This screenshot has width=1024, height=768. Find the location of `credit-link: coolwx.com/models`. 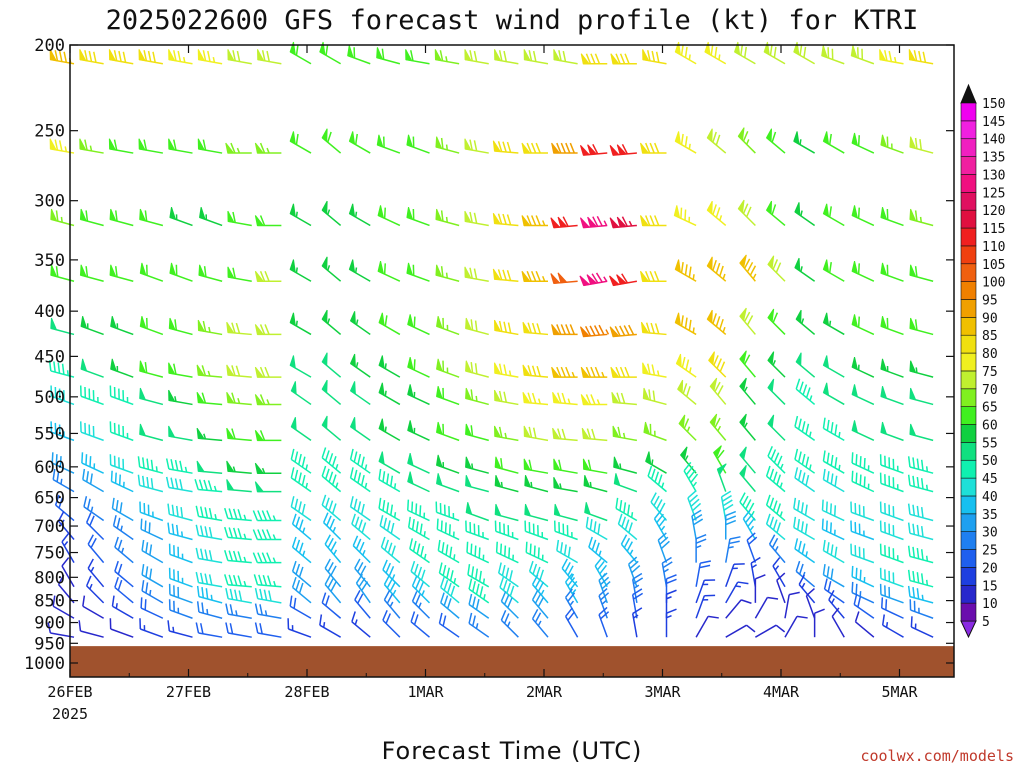

credit-link: coolwx.com/models is located at coordinates (937, 756).